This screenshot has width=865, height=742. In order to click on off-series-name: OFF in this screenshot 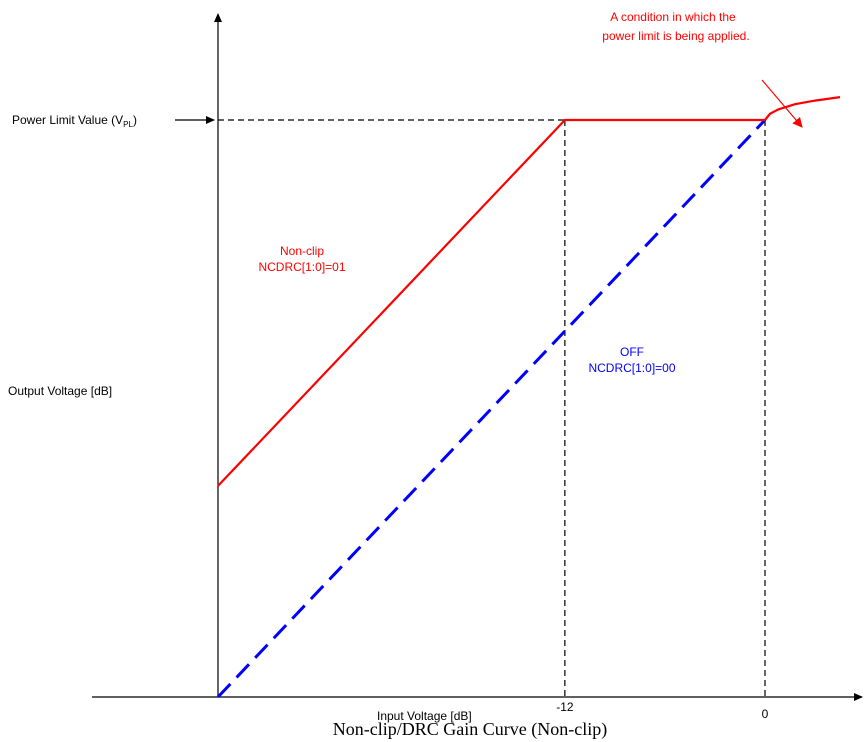, I will do `click(632, 352)`.